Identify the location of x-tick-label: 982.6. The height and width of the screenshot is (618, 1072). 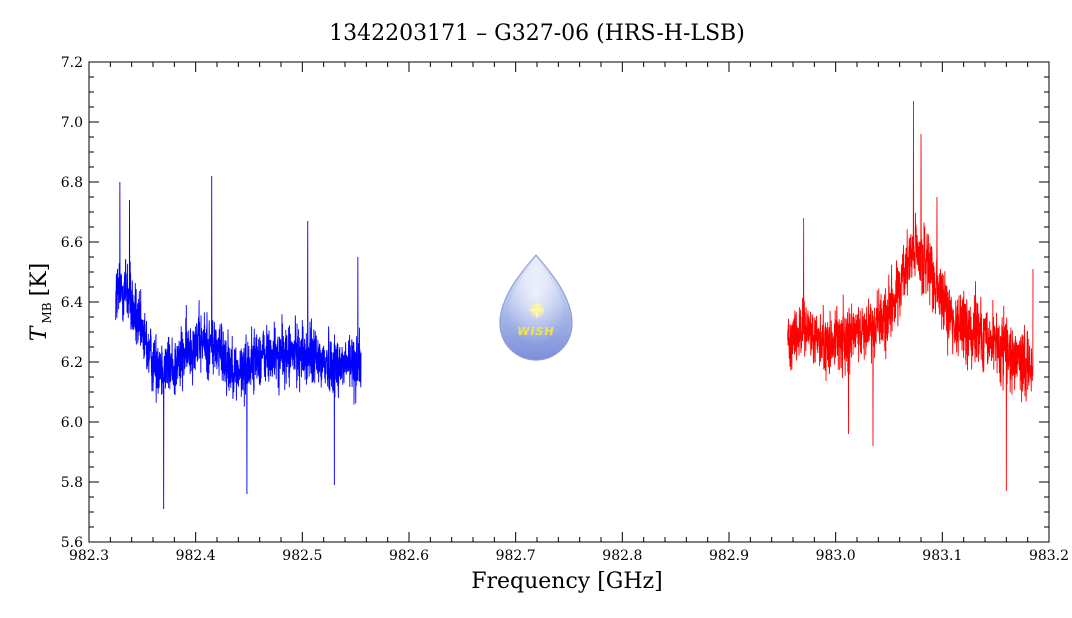
(409, 556).